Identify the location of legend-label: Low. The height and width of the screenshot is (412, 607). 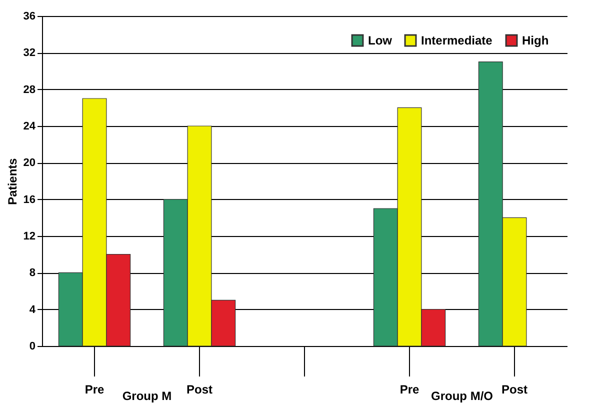
(380, 41).